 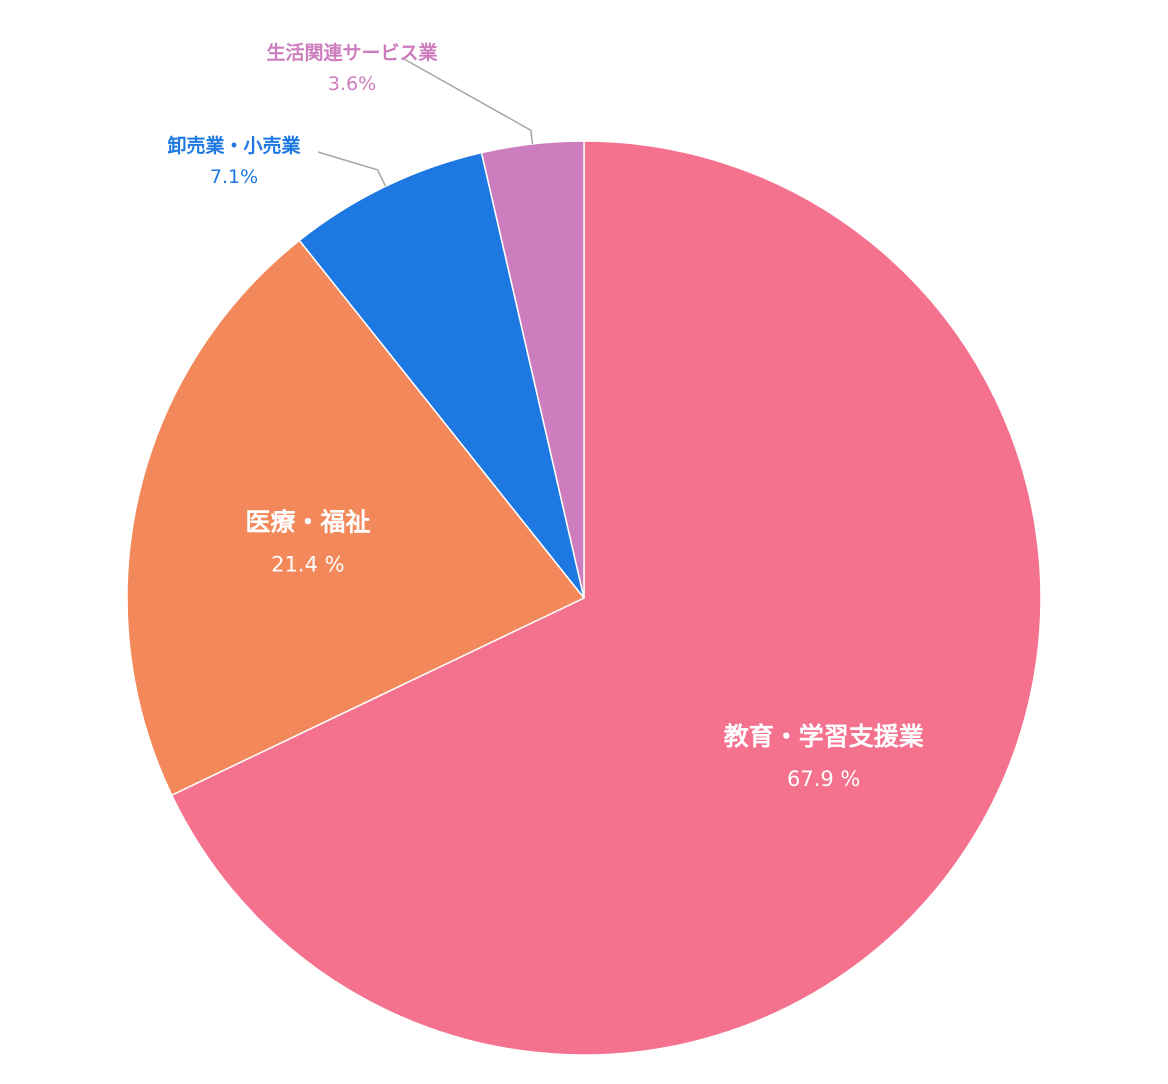 I want to click on slice-1-label: 教育・学習支援業, so click(x=824, y=736).